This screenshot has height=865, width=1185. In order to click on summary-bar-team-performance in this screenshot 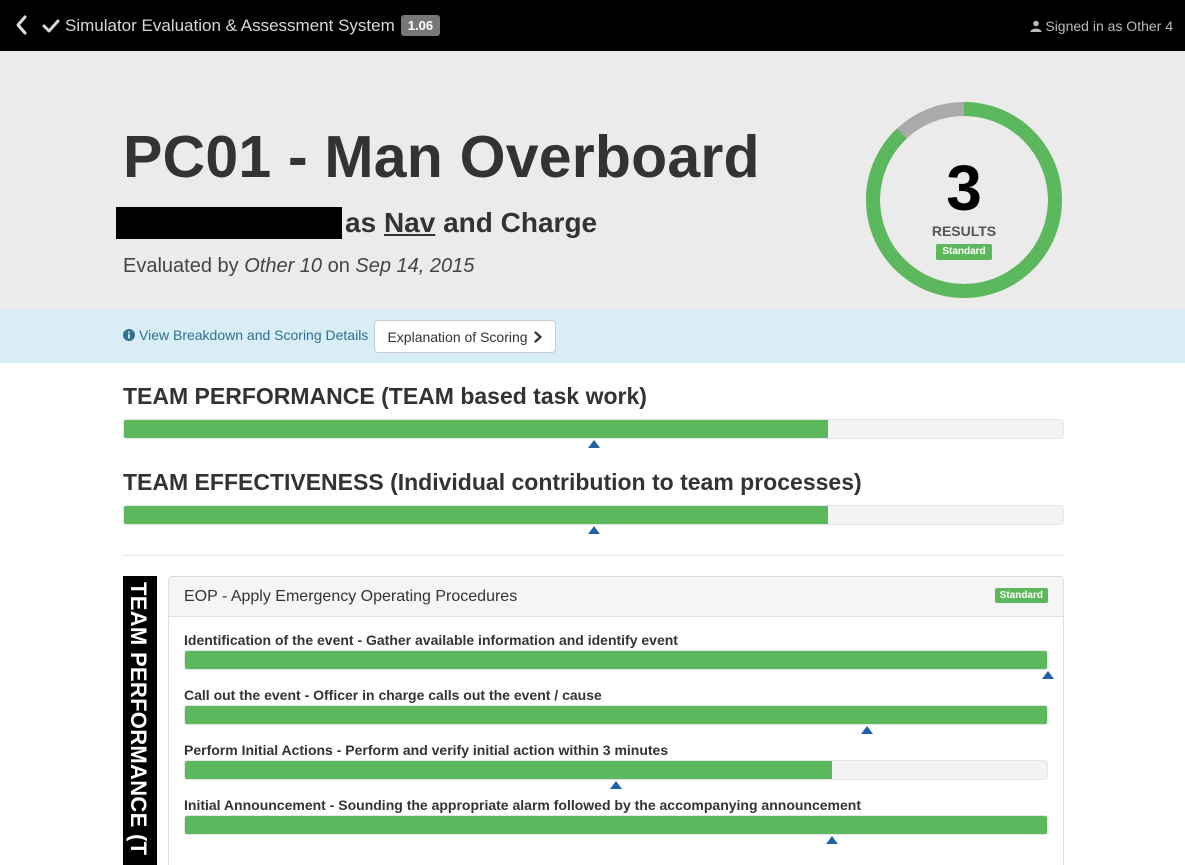, I will do `click(593, 429)`.